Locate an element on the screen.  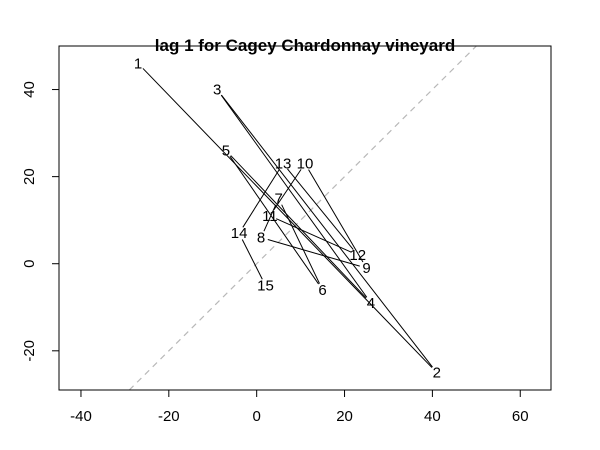
y-axis: -20 0 20 40 is located at coordinates (40, 221).